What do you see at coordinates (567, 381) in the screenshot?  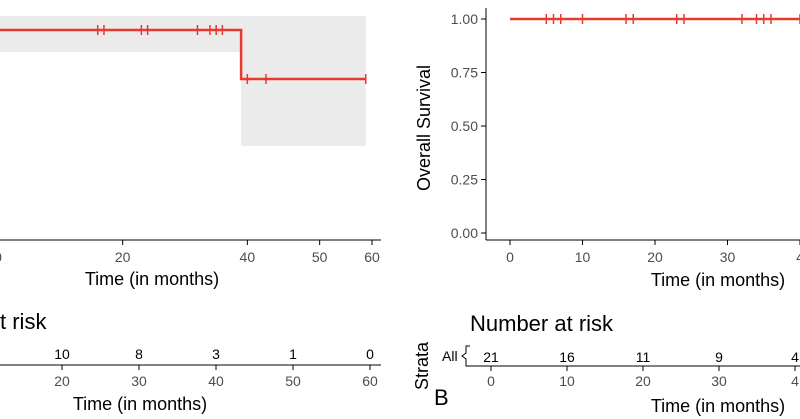 I see `risk-tick-label: 10` at bounding box center [567, 381].